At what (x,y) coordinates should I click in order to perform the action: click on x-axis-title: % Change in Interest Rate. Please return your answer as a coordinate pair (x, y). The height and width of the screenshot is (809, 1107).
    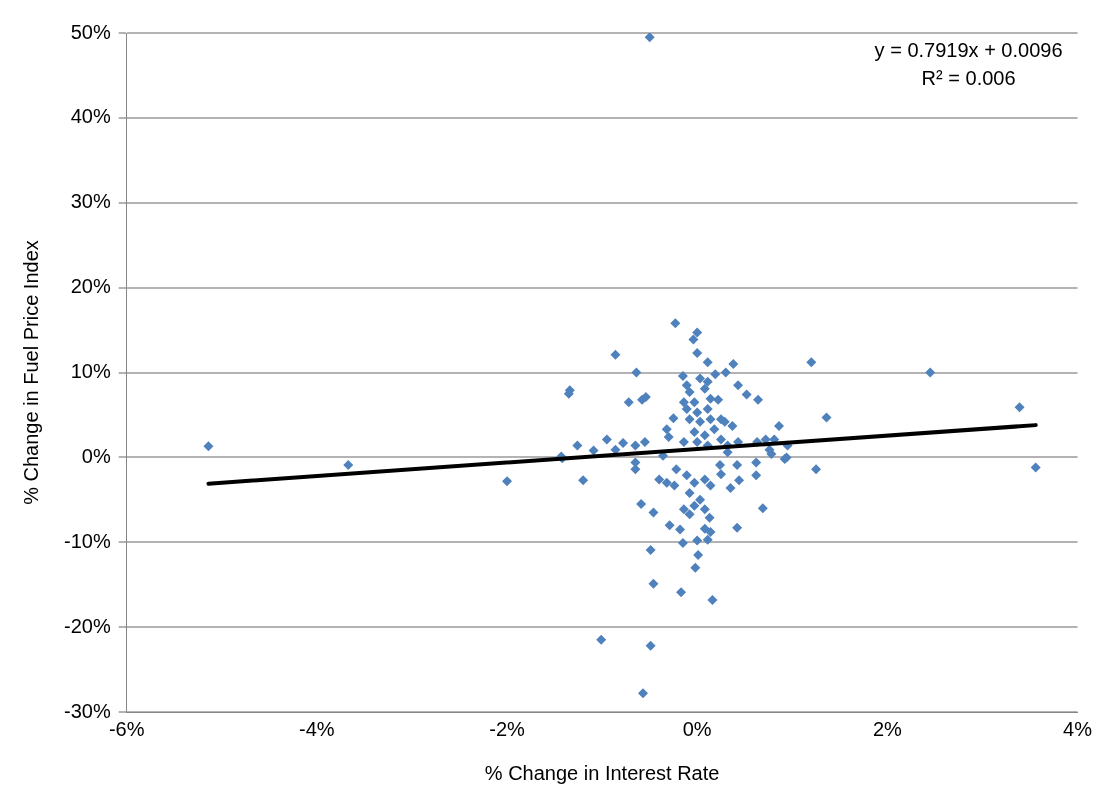
    Looking at the image, I should click on (602, 772).